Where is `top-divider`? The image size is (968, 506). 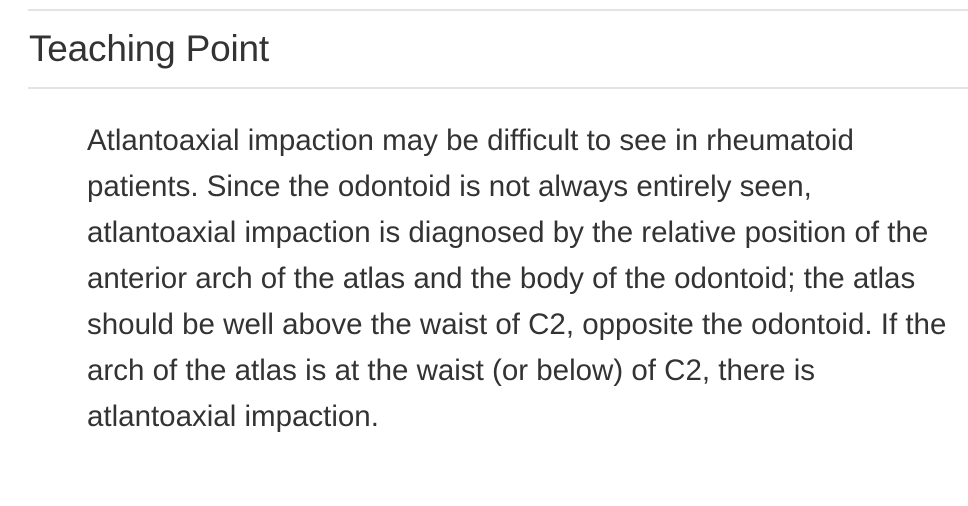 top-divider is located at coordinates (498, 10).